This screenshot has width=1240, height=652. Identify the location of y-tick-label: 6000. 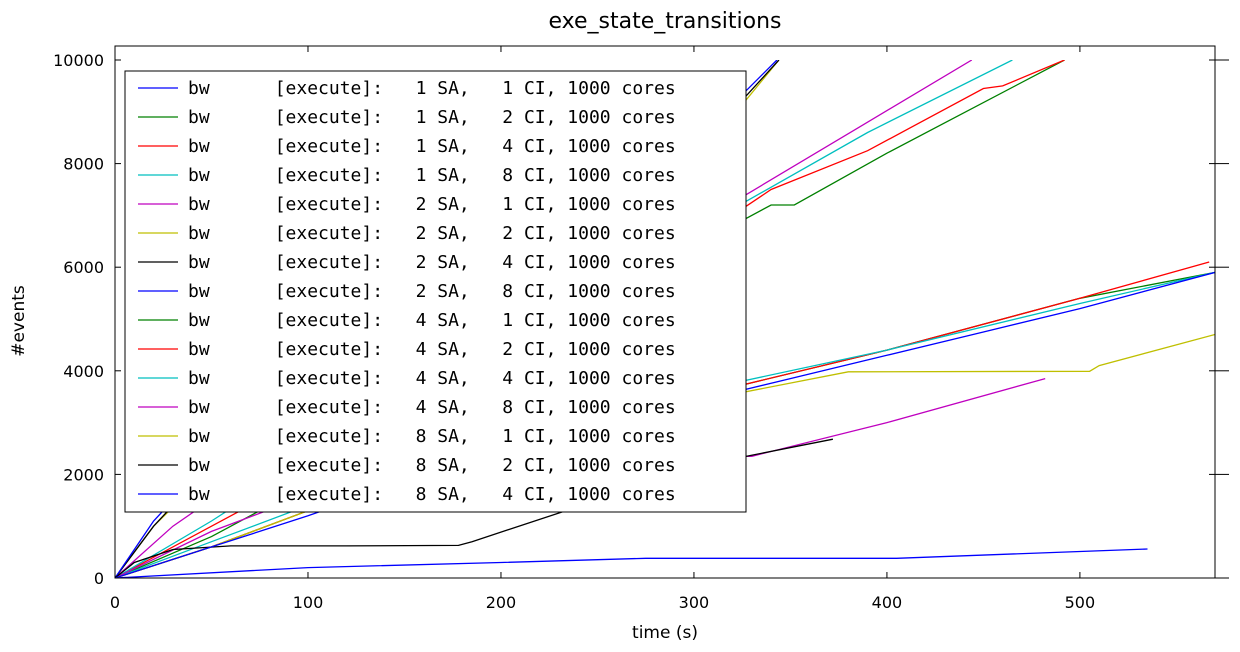
(83, 267).